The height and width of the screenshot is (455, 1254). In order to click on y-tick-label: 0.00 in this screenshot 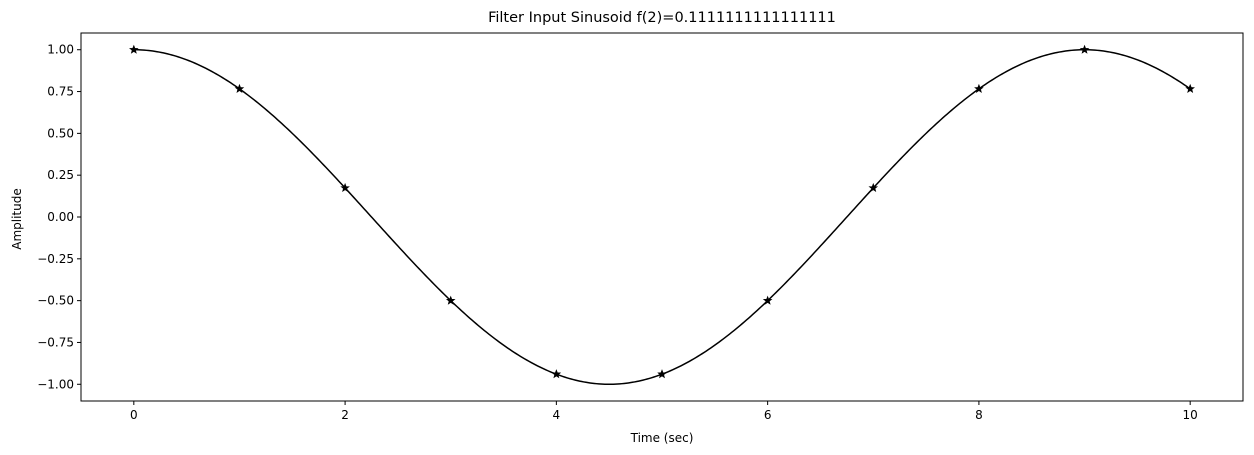, I will do `click(60, 217)`.